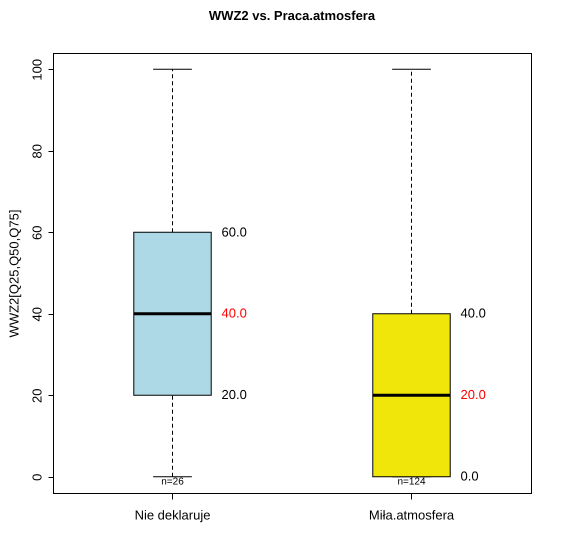 Image resolution: width=568 pixels, height=544 pixels. I want to click on annotation: 0.0, so click(469, 476).